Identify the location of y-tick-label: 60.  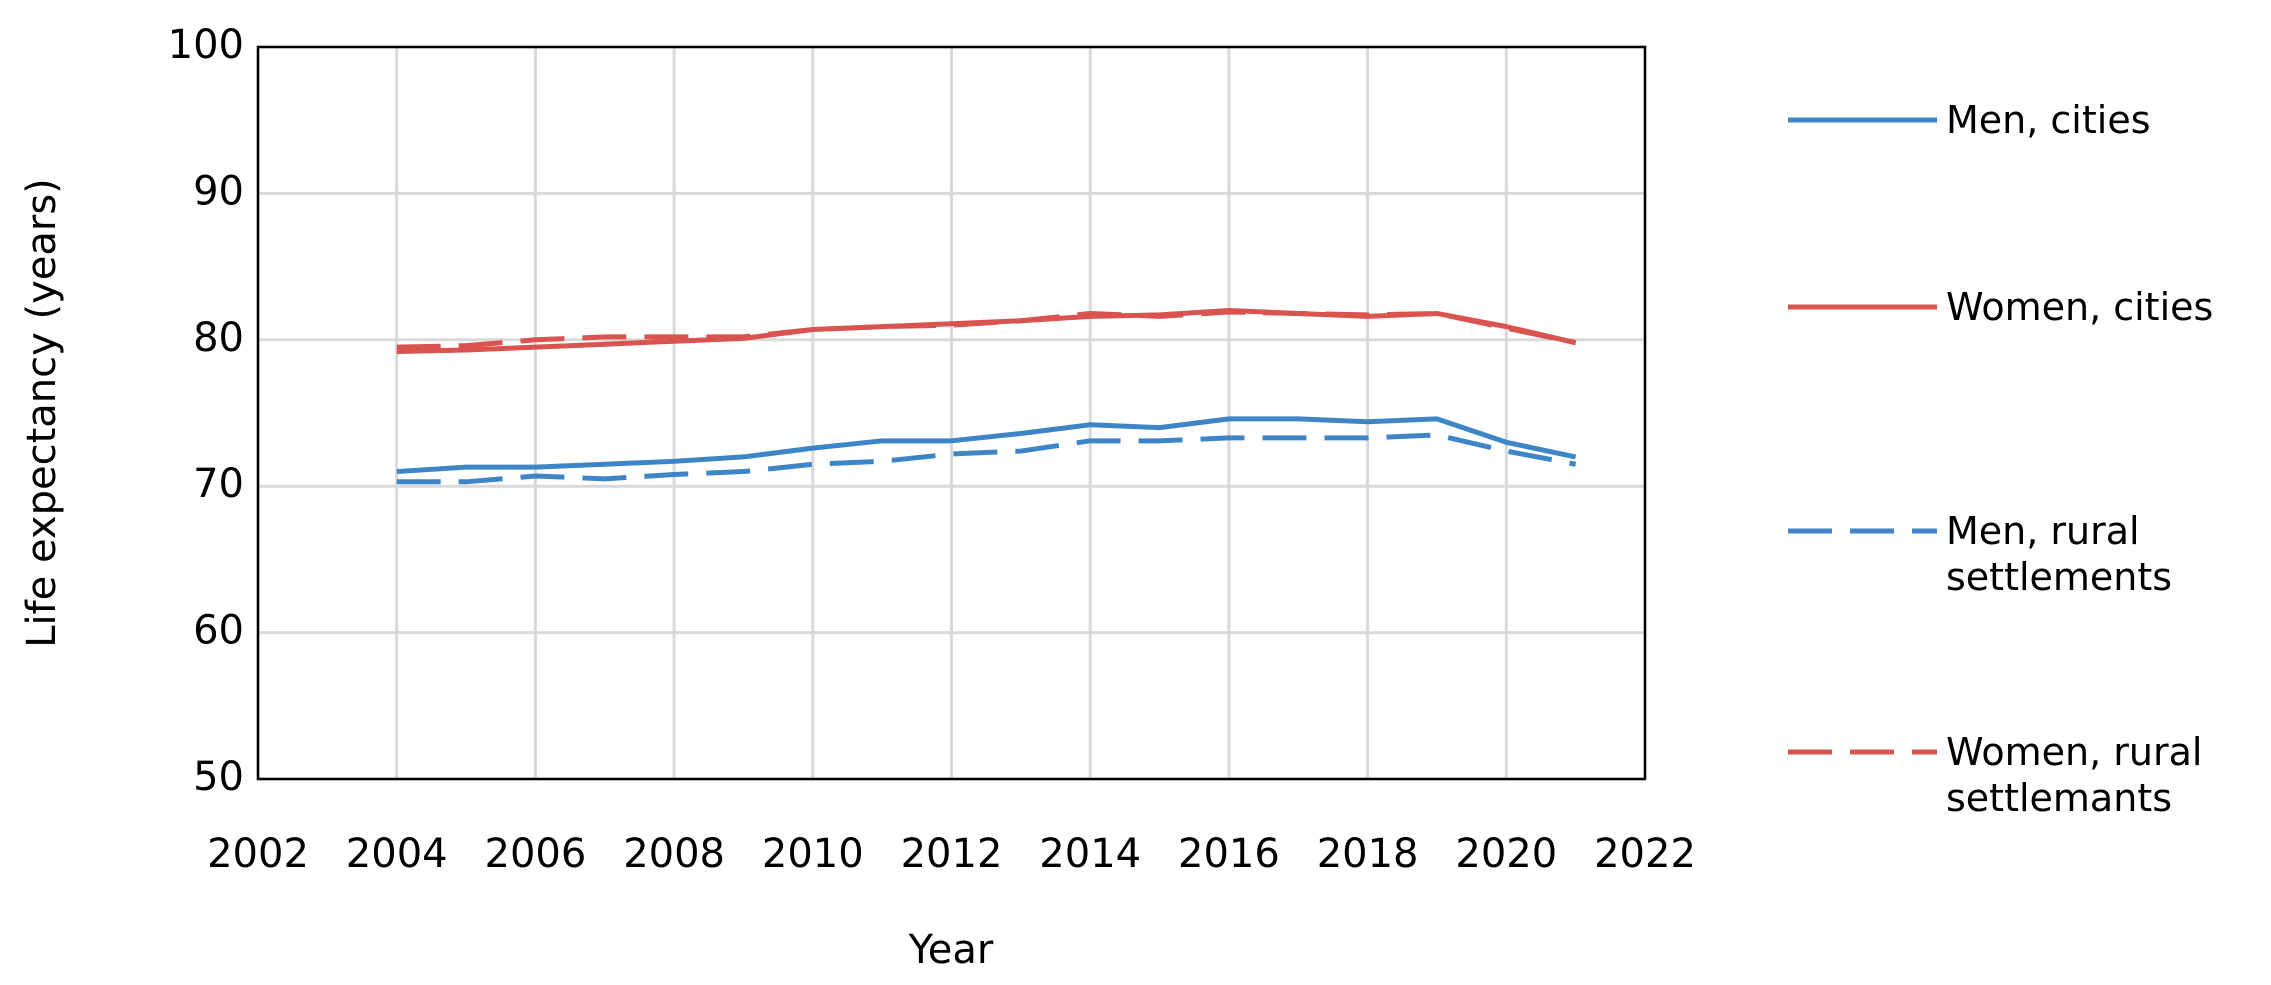
(218, 631).